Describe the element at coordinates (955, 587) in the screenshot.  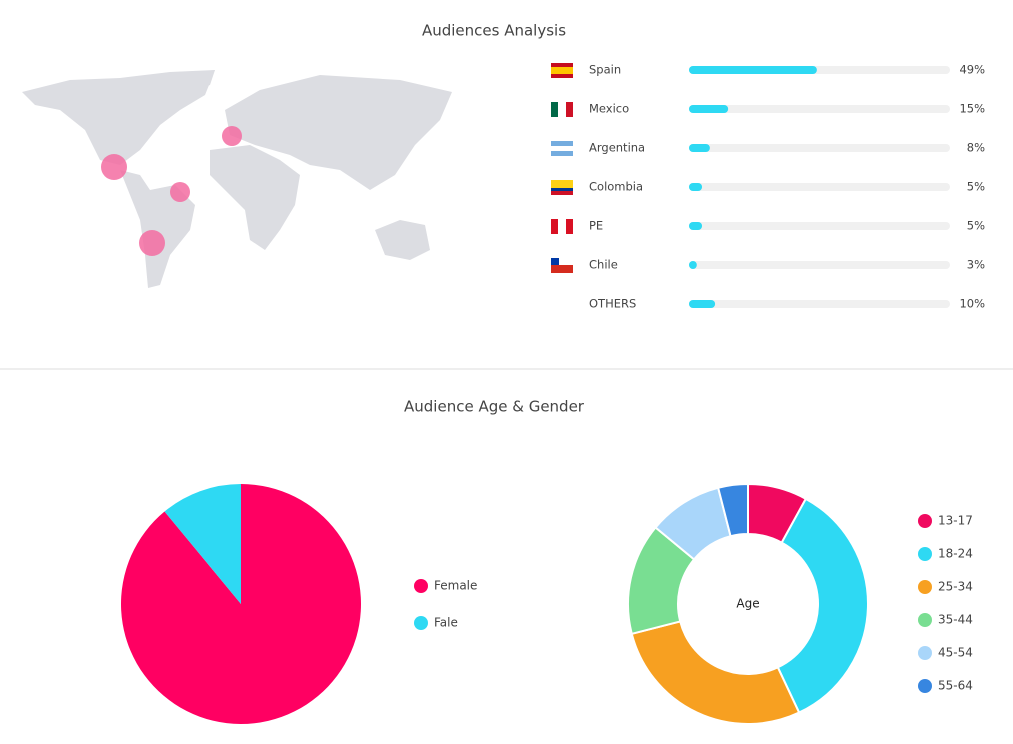
I see `legend-label: 25-34` at that location.